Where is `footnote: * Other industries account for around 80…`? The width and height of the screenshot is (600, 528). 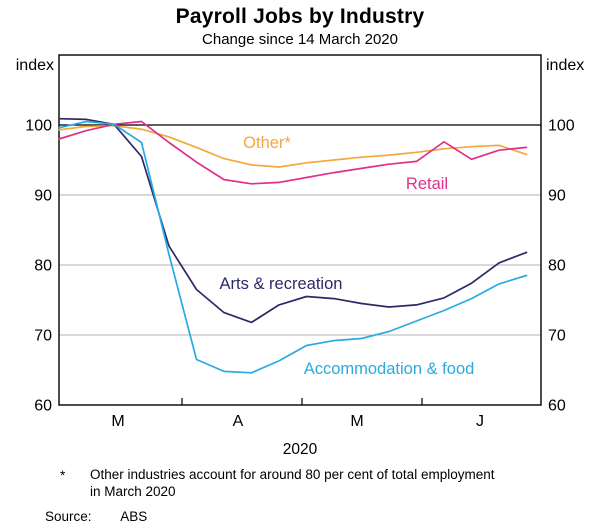 footnote: * Other industries account for around 80… is located at coordinates (310, 483).